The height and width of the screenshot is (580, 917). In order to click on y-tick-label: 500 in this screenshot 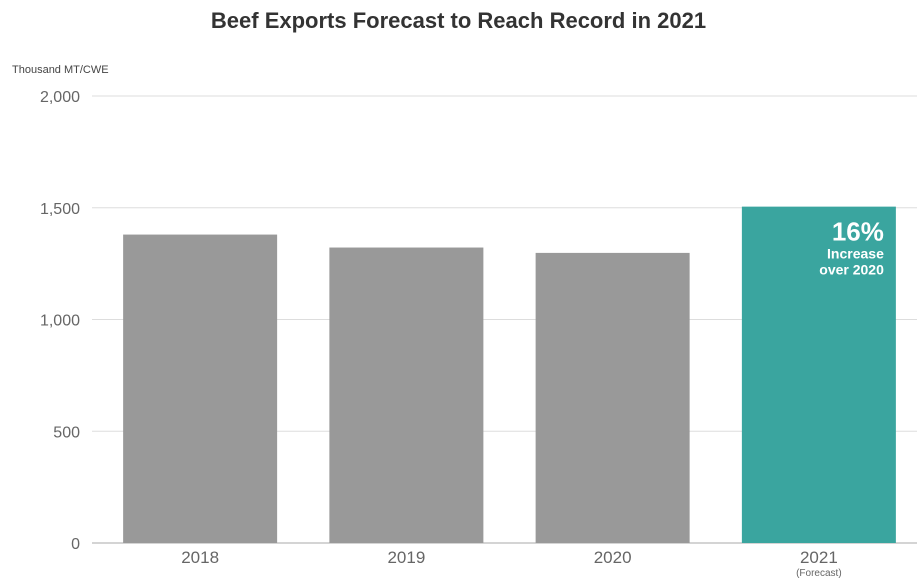, I will do `click(66, 432)`.